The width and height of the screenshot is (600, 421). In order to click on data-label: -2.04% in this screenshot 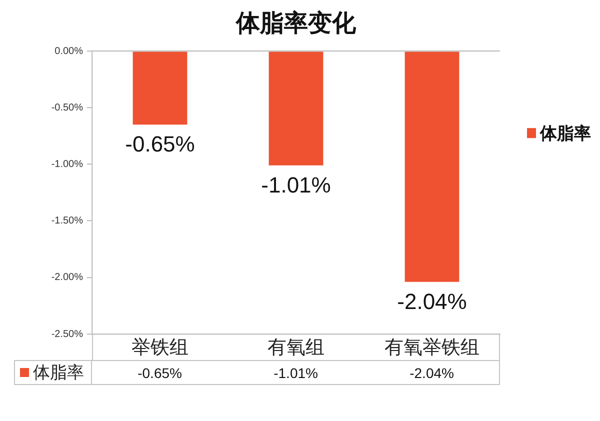, I will do `click(431, 373)`.